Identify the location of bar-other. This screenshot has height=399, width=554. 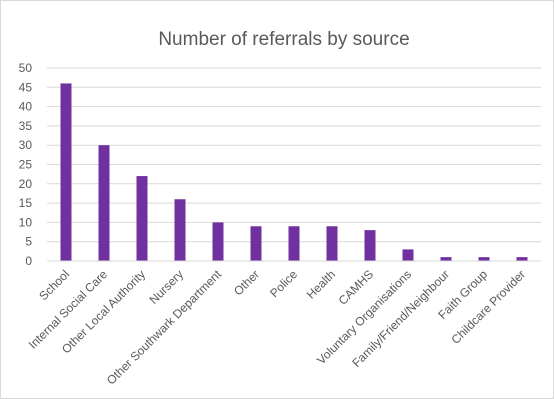
(256, 243).